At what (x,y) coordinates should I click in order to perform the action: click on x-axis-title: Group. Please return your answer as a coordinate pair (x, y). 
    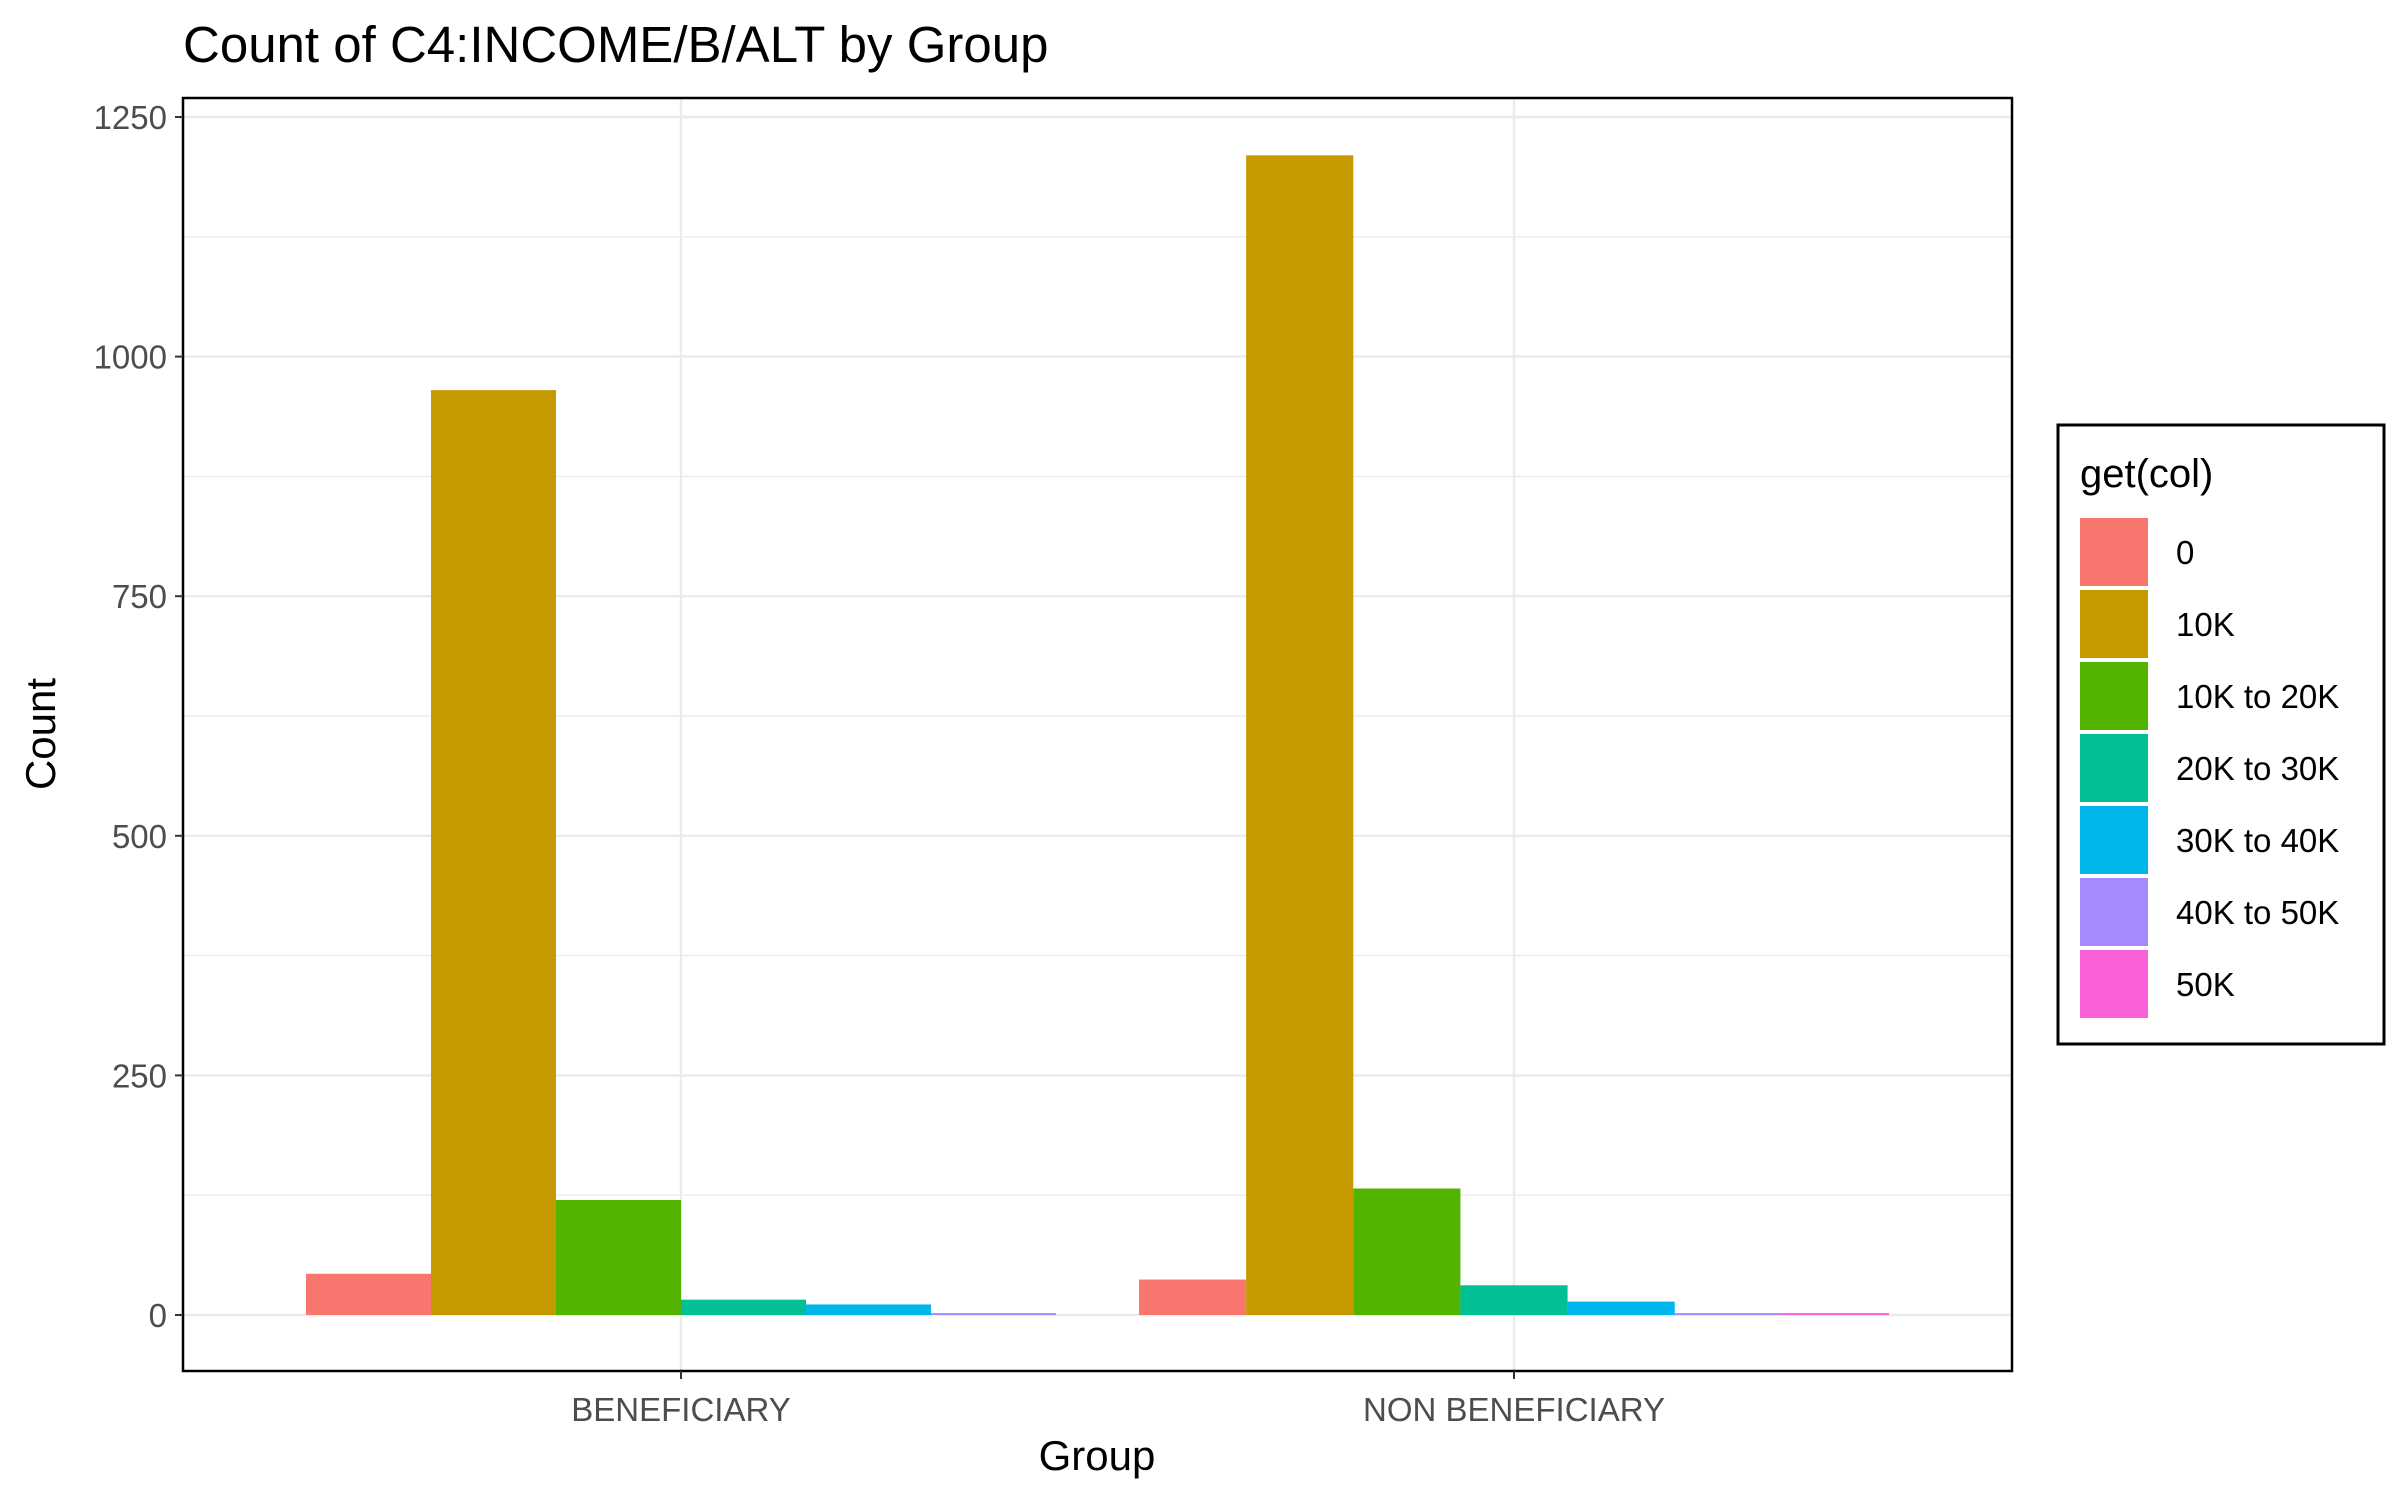
    Looking at the image, I should click on (1097, 1455).